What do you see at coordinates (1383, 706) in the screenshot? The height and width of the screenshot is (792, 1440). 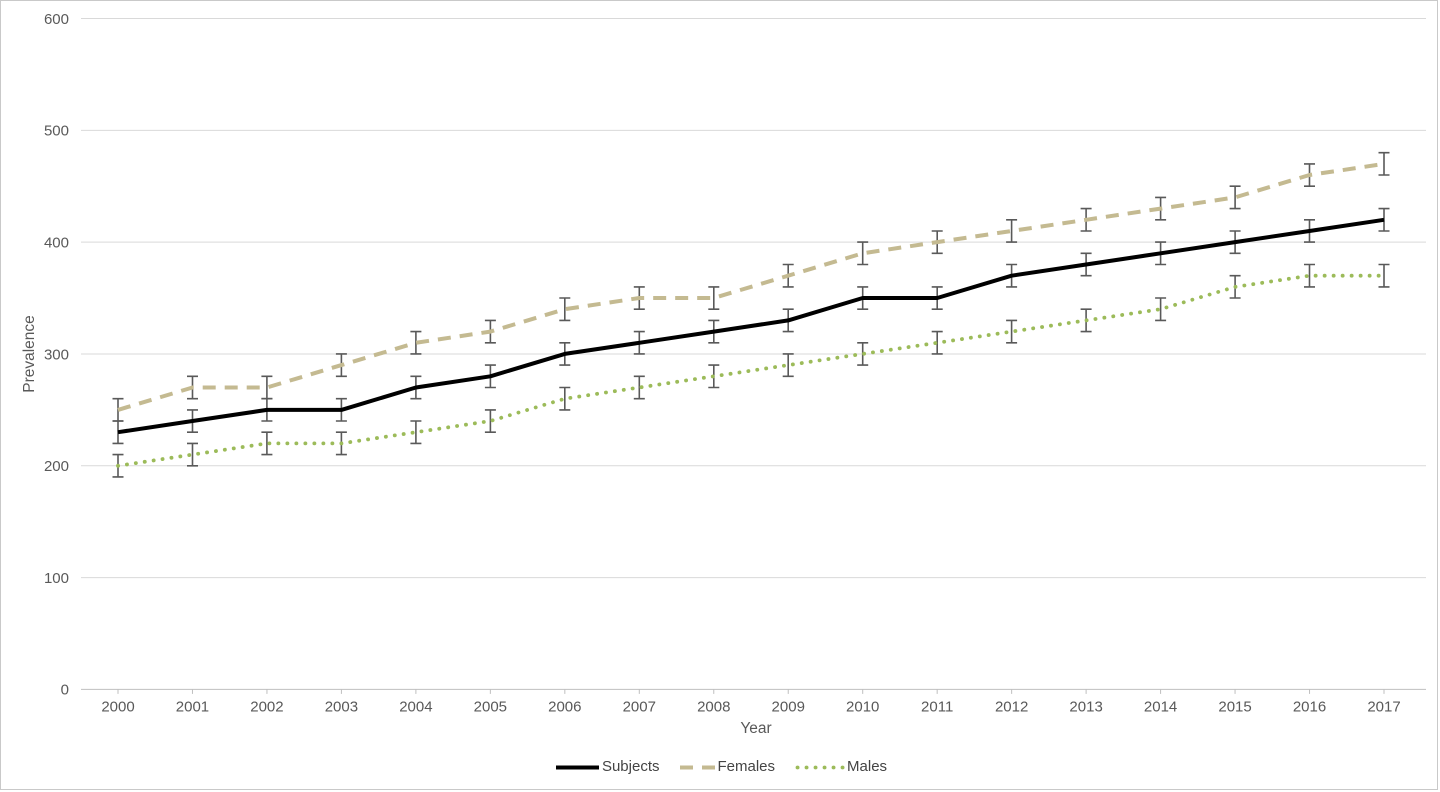 I see `x-tick-label-2017: 2017` at bounding box center [1383, 706].